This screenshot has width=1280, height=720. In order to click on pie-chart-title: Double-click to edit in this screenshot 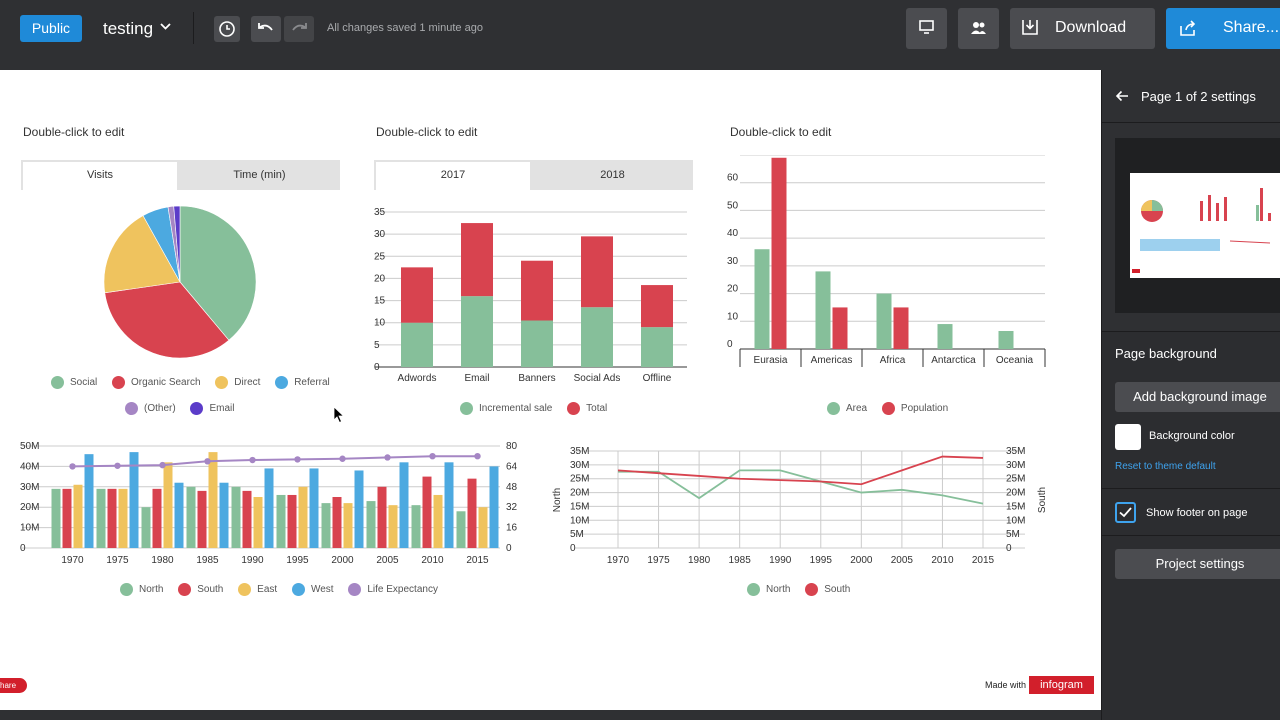, I will do `click(74, 132)`.